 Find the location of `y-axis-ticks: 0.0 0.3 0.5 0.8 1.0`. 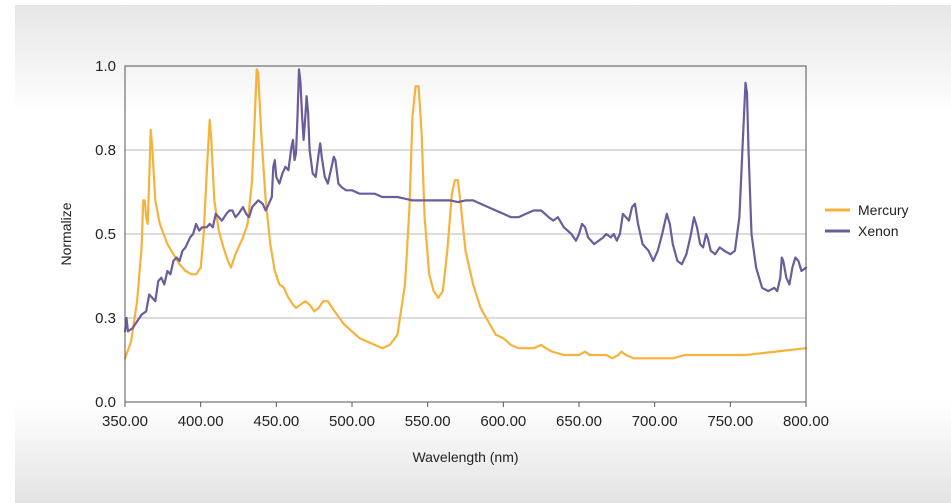

y-axis-ticks: 0.0 0.3 0.5 0.8 1.0 is located at coordinates (105, 234).